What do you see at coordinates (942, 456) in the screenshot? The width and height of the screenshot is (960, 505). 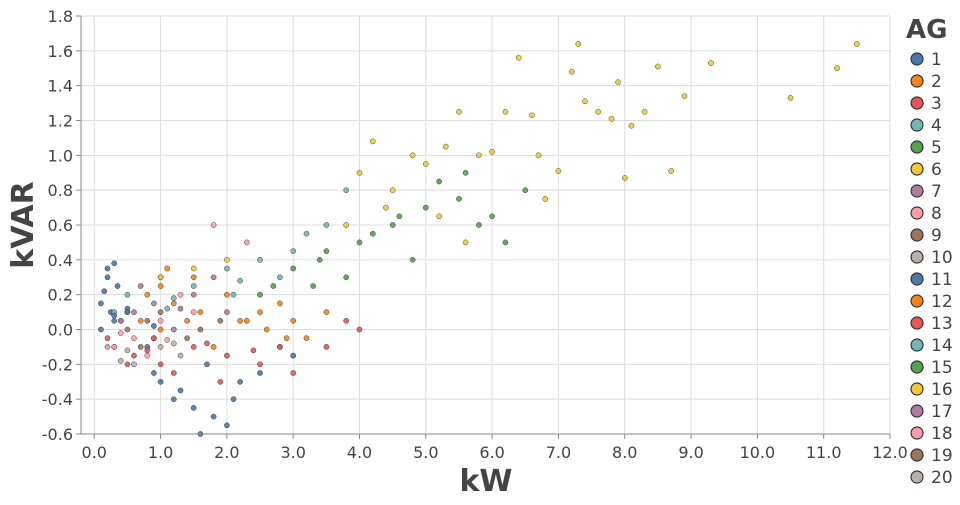 I see `legend-label: 19` at bounding box center [942, 456].